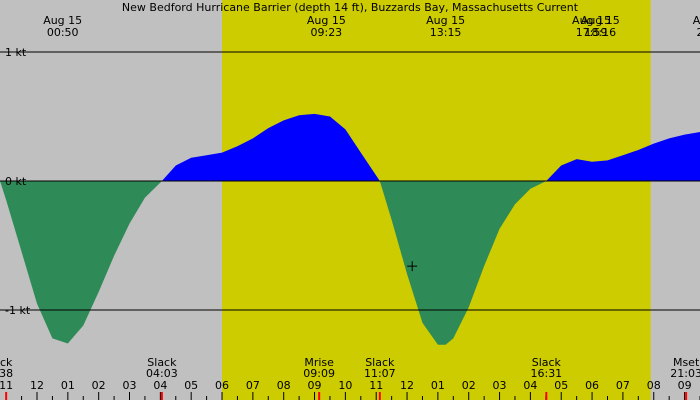  I want to click on top-event-time: 13:15, so click(446, 32).